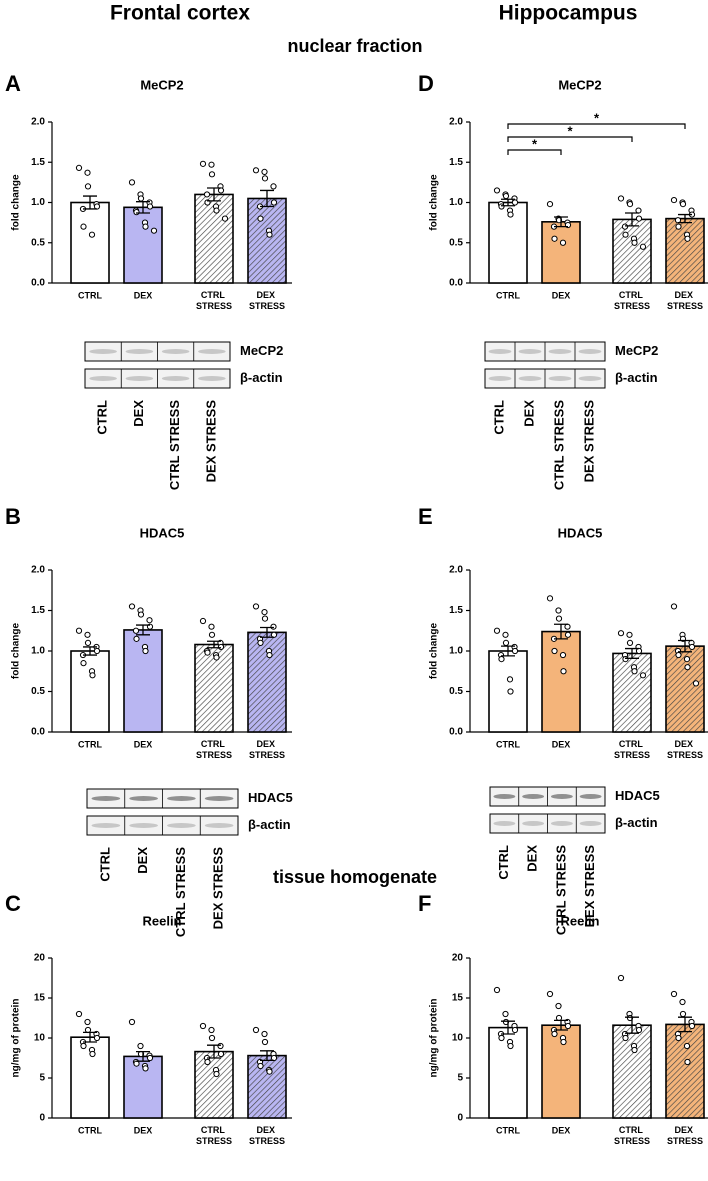 The height and width of the screenshot is (1181, 708). Describe the element at coordinates (456, 651) in the screenshot. I see `y-tick-label: 1.0` at that location.